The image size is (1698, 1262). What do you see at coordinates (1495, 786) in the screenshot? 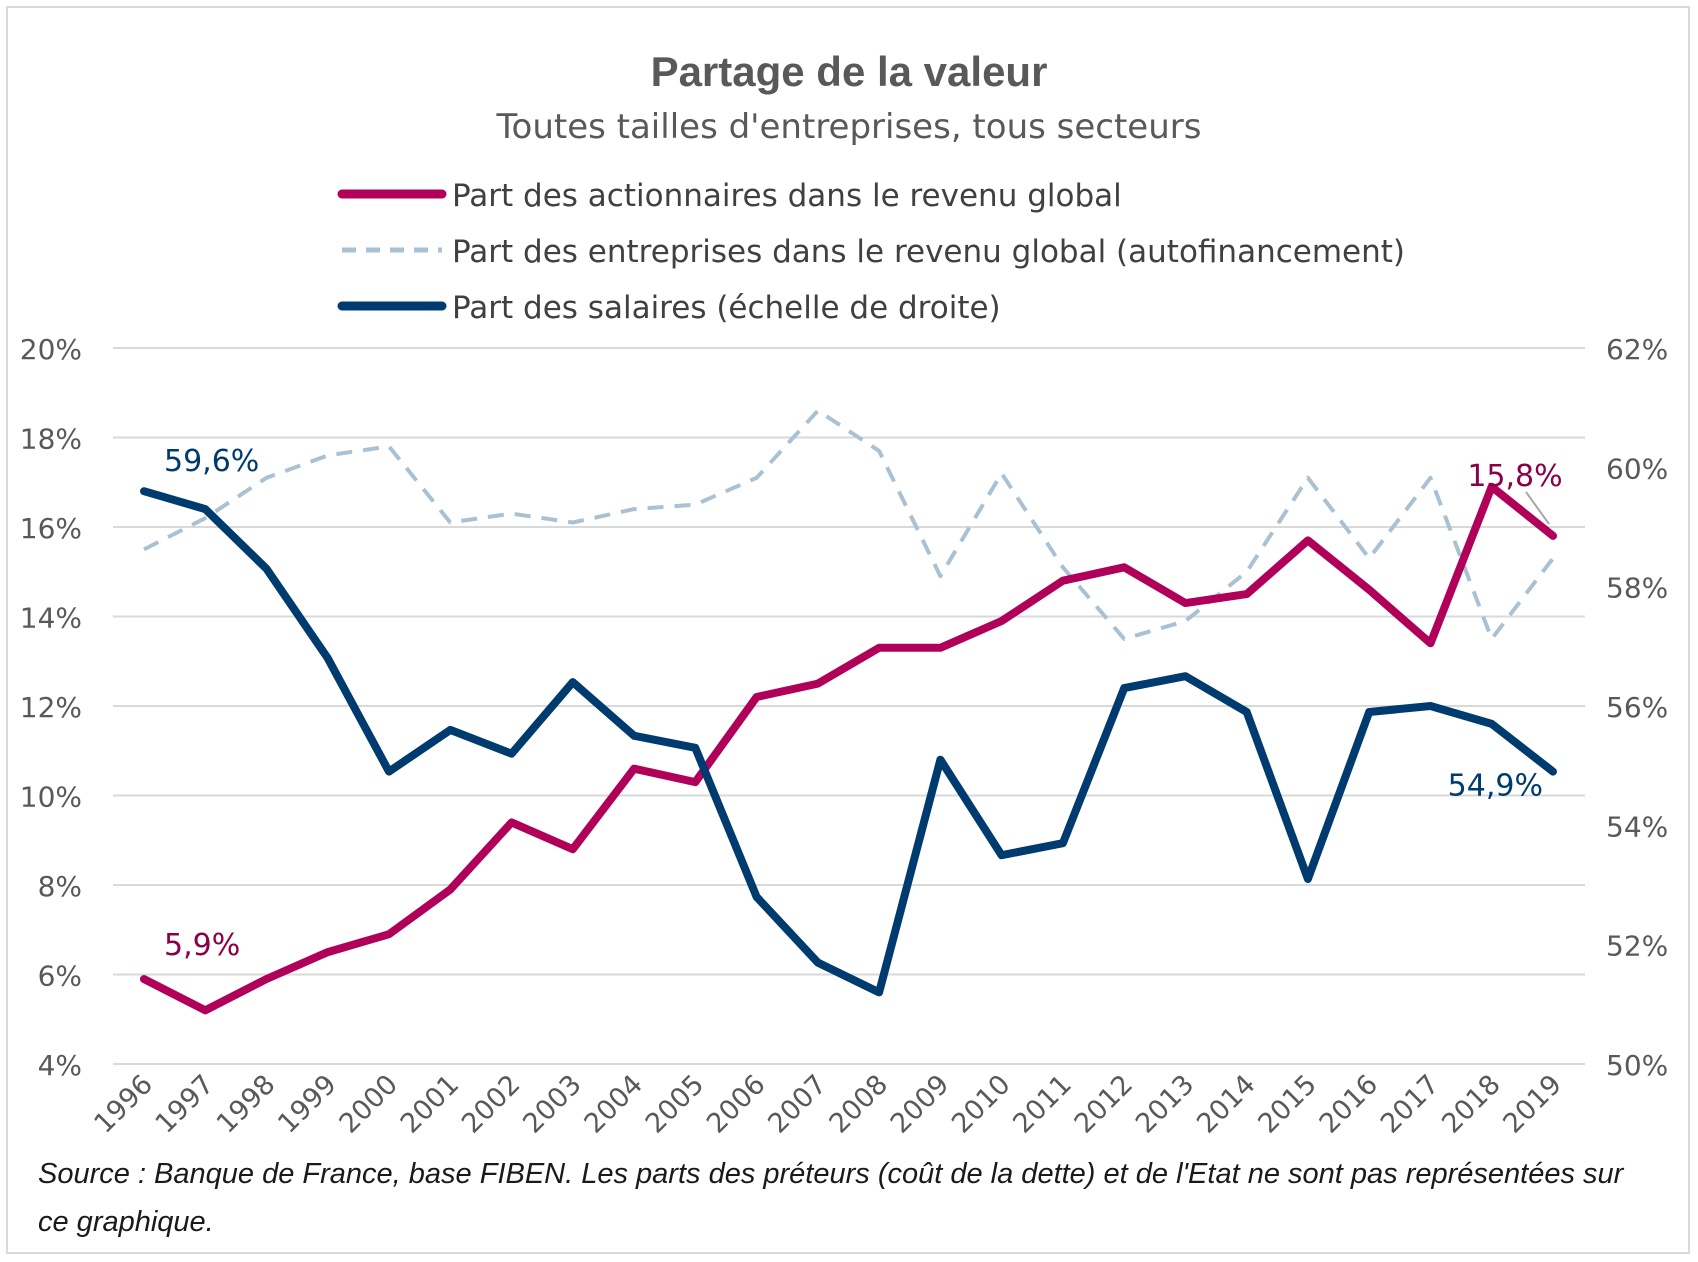
I see `label-salaires-2019: 54,9%` at bounding box center [1495, 786].